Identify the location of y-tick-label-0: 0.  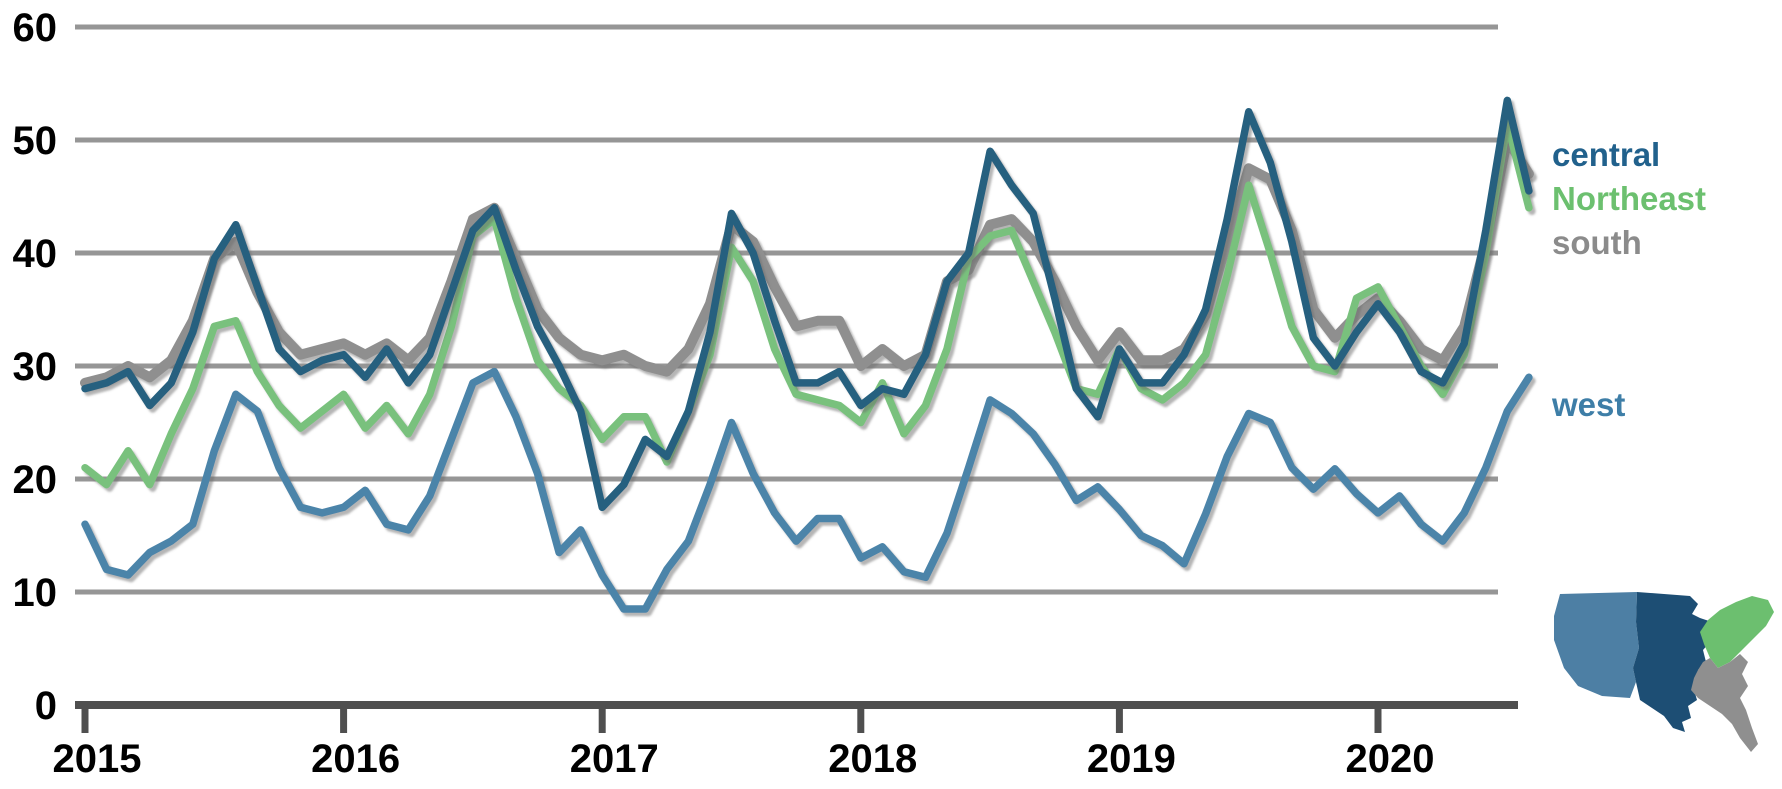
(46, 706).